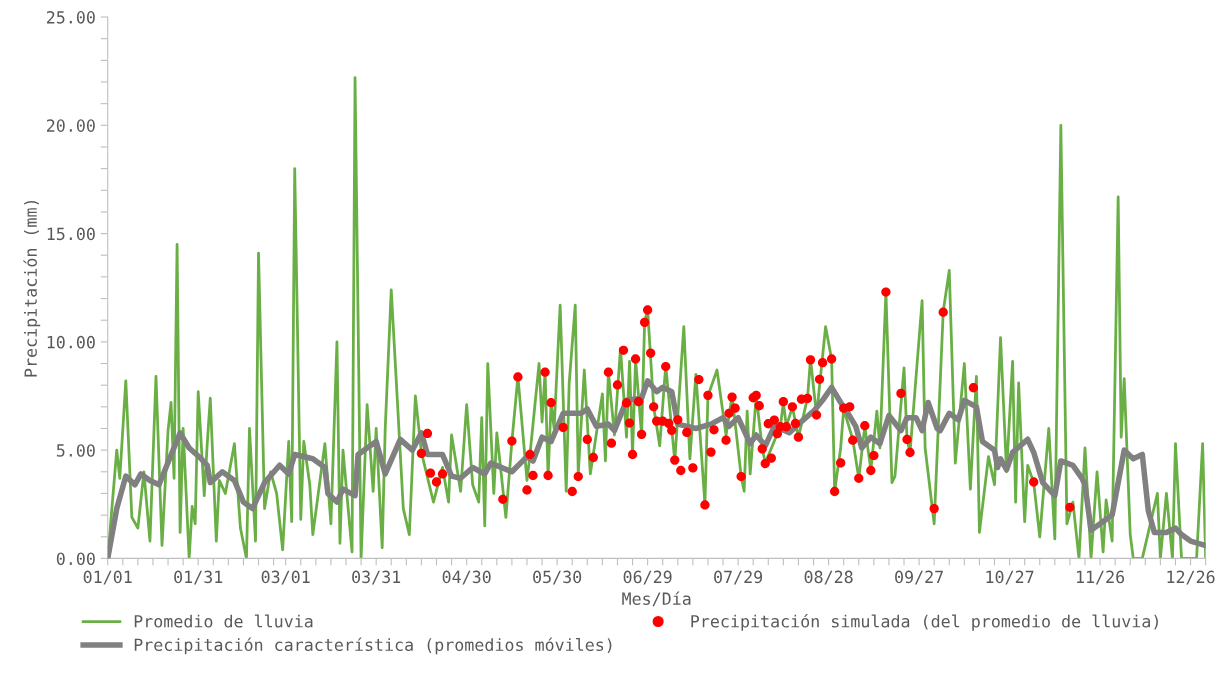  Describe the element at coordinates (924, 622) in the screenshot. I see `legend-label: Precipitación simulada (del promedio de lluvia)` at that location.